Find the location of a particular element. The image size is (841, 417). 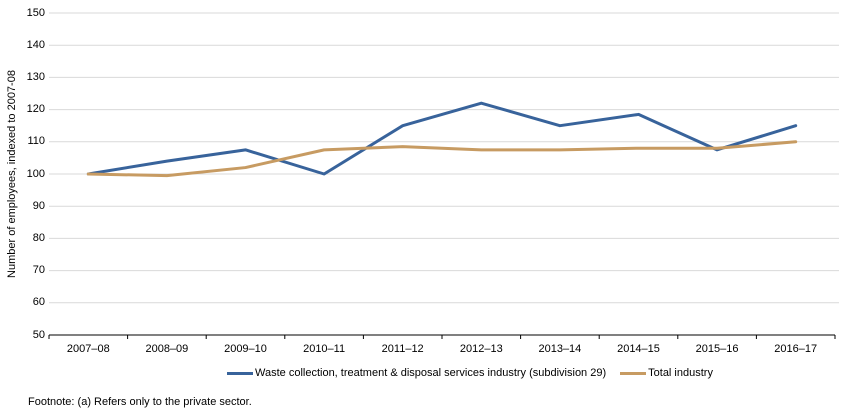

y-tick-label: 60 is located at coordinates (38, 302).